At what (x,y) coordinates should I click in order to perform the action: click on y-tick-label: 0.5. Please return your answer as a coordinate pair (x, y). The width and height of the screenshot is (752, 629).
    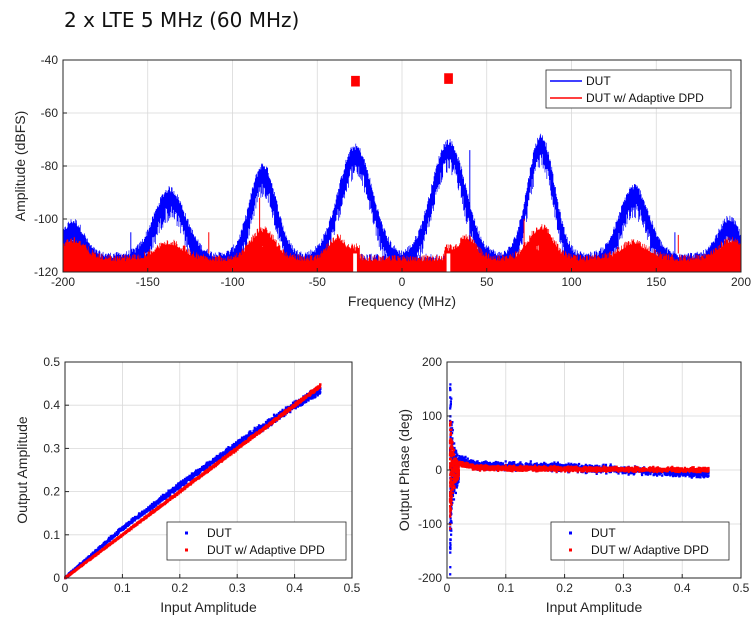
    Looking at the image, I should click on (51, 362).